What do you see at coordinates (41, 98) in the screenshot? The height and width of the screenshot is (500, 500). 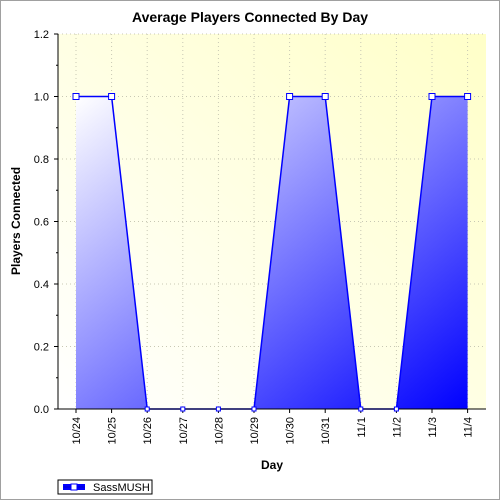 I see `y-tick-label: 1.0` at bounding box center [41, 98].